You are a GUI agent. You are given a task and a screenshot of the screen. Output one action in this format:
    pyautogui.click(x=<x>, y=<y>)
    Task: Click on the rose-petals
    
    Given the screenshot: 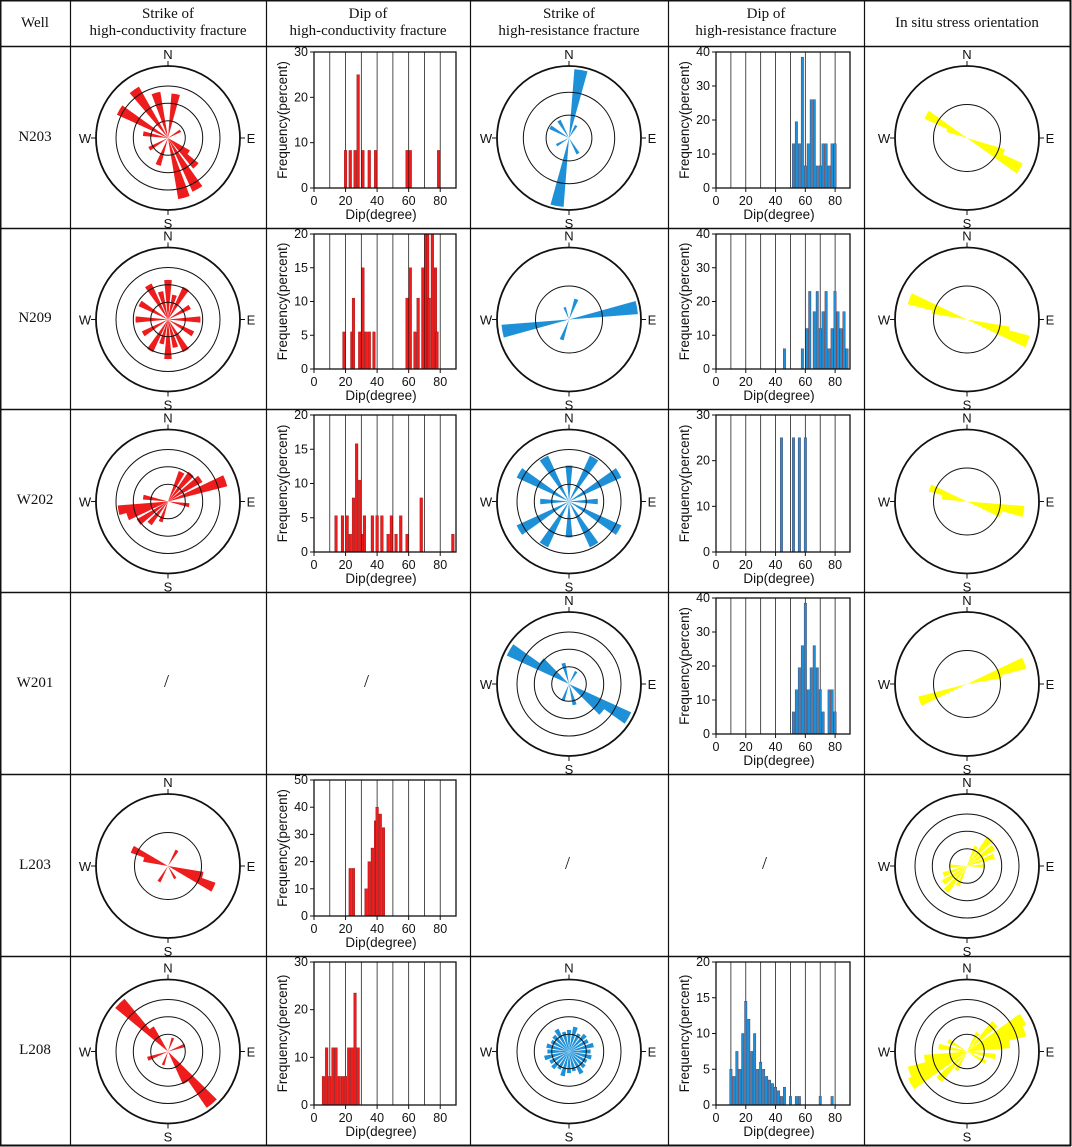 What is the action you would take?
    pyautogui.click(x=568, y=138)
    